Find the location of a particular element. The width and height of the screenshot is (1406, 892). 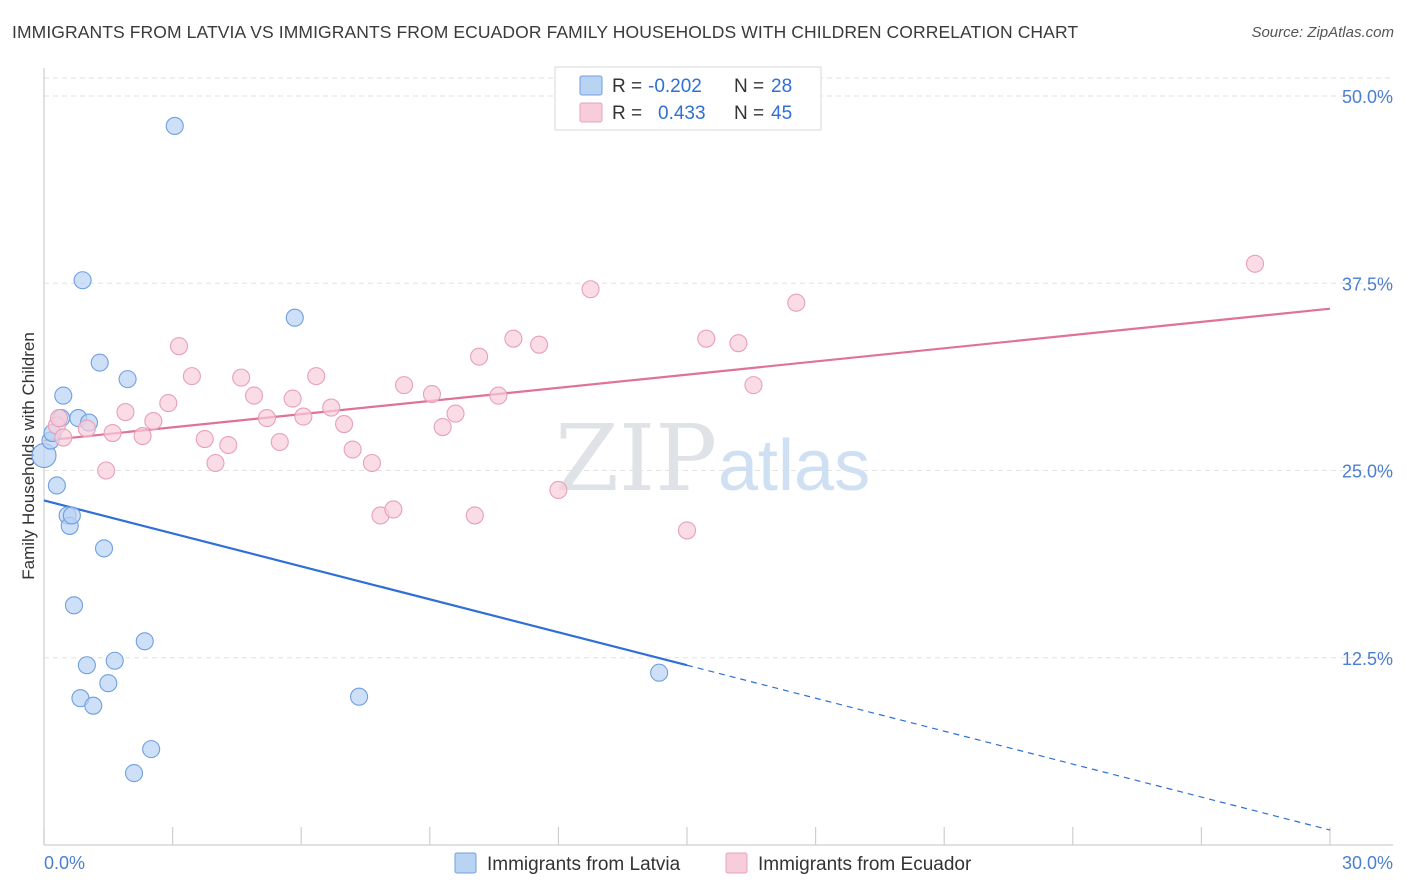

legend-swatch-latvia is located at coordinates (591, 85).